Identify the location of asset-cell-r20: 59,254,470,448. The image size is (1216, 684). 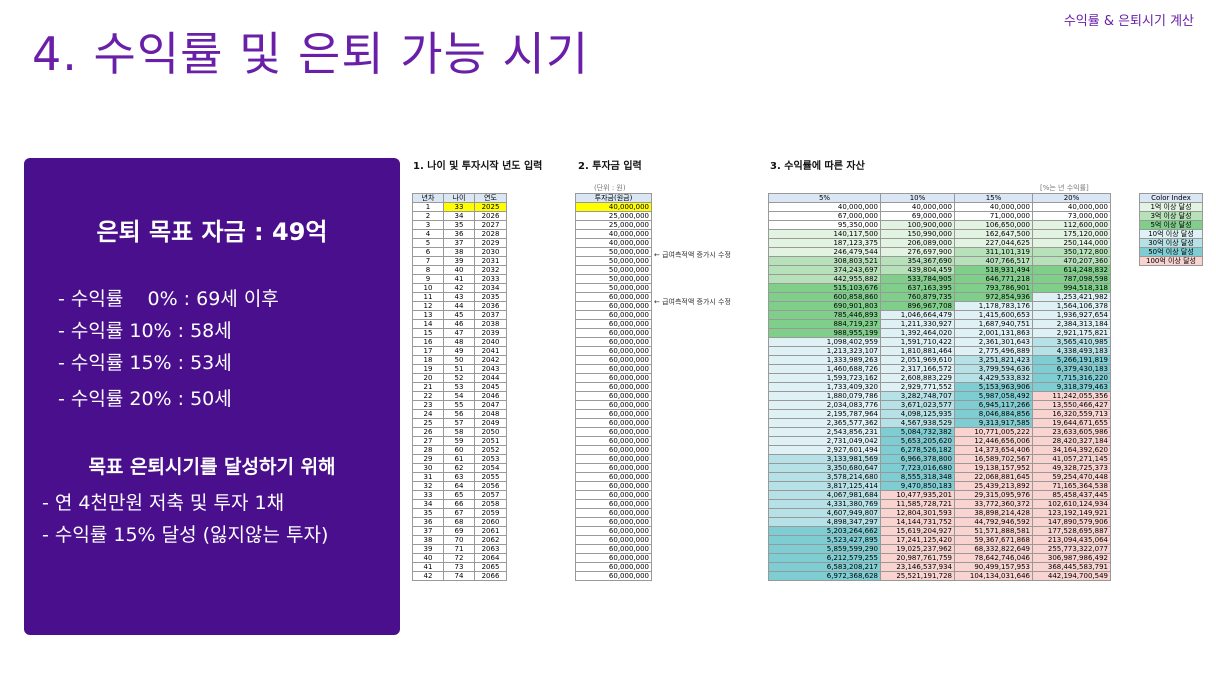
(1071, 477).